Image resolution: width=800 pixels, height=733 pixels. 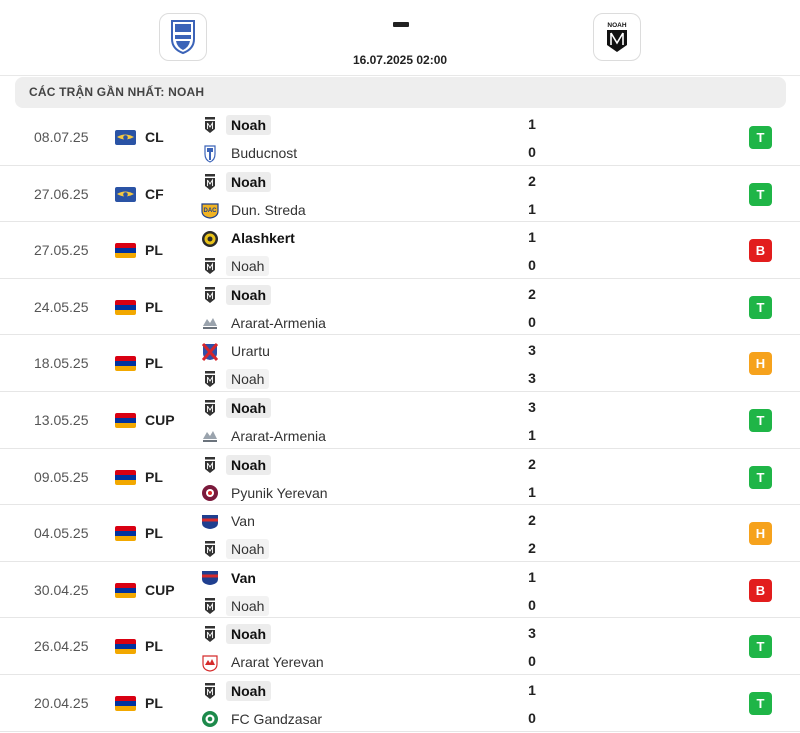 What do you see at coordinates (61, 137) in the screenshot?
I see `match-date: 08.07.25` at bounding box center [61, 137].